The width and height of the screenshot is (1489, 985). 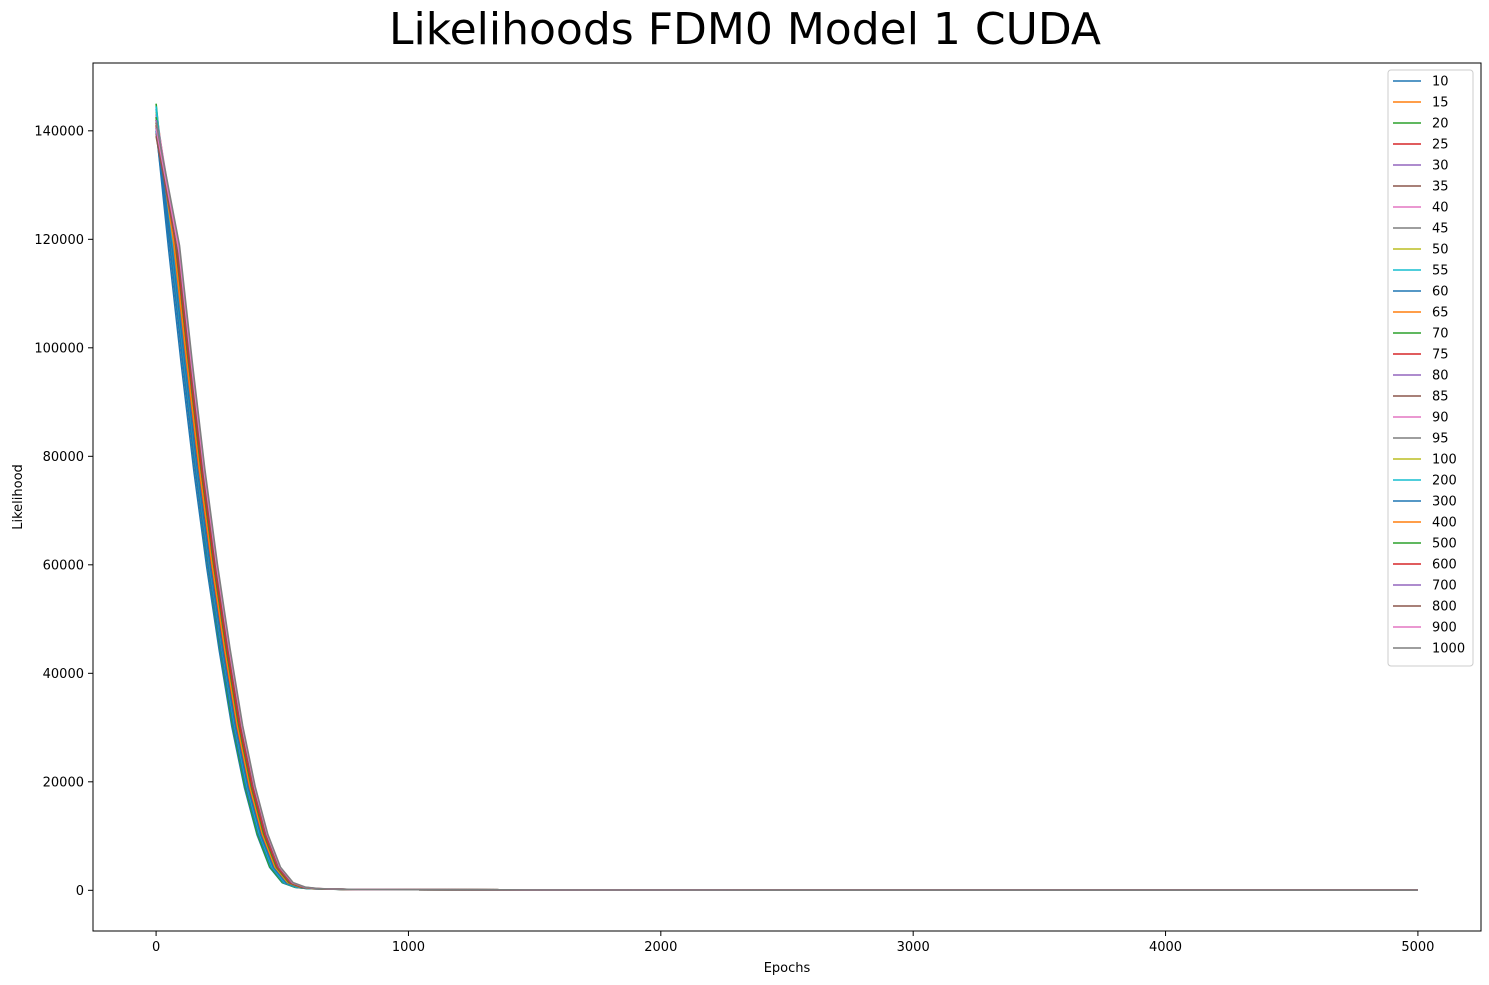 I want to click on y-tick-label: 120000, so click(x=59, y=240).